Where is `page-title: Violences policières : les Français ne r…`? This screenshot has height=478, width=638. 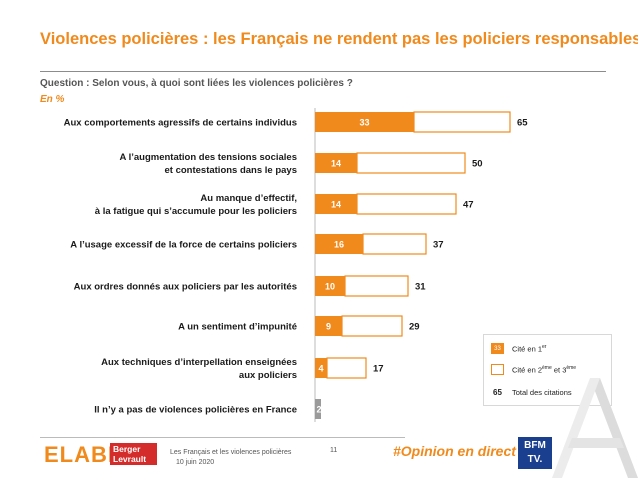 page-title: Violences policières : les Français ne r… is located at coordinates (339, 39).